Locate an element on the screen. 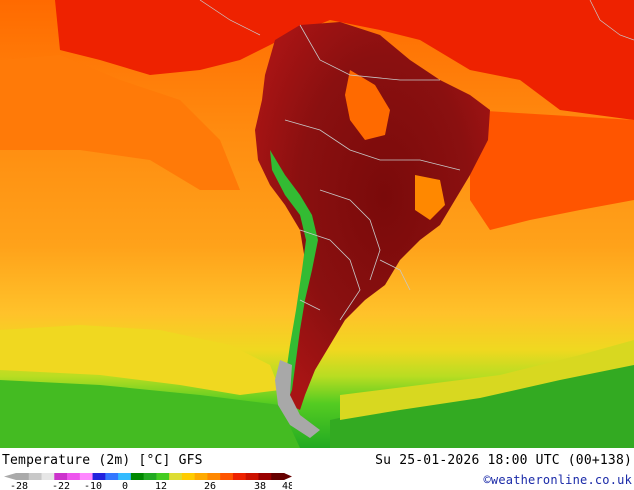  pacific-warm-left is located at coordinates (120, 122).